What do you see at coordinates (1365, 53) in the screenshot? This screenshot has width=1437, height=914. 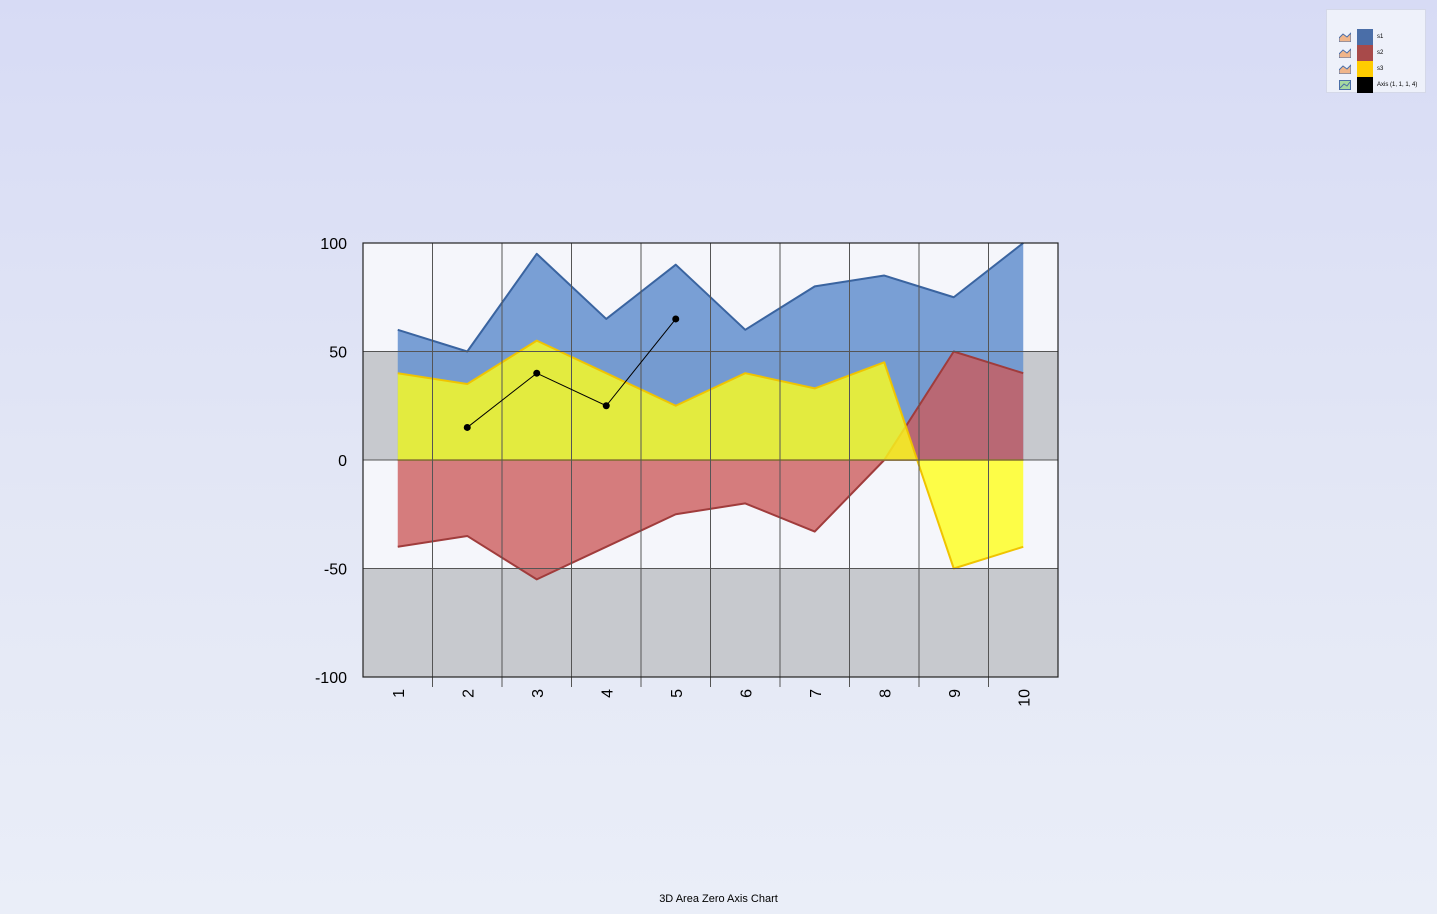 I see `legend-swatch-s2` at bounding box center [1365, 53].